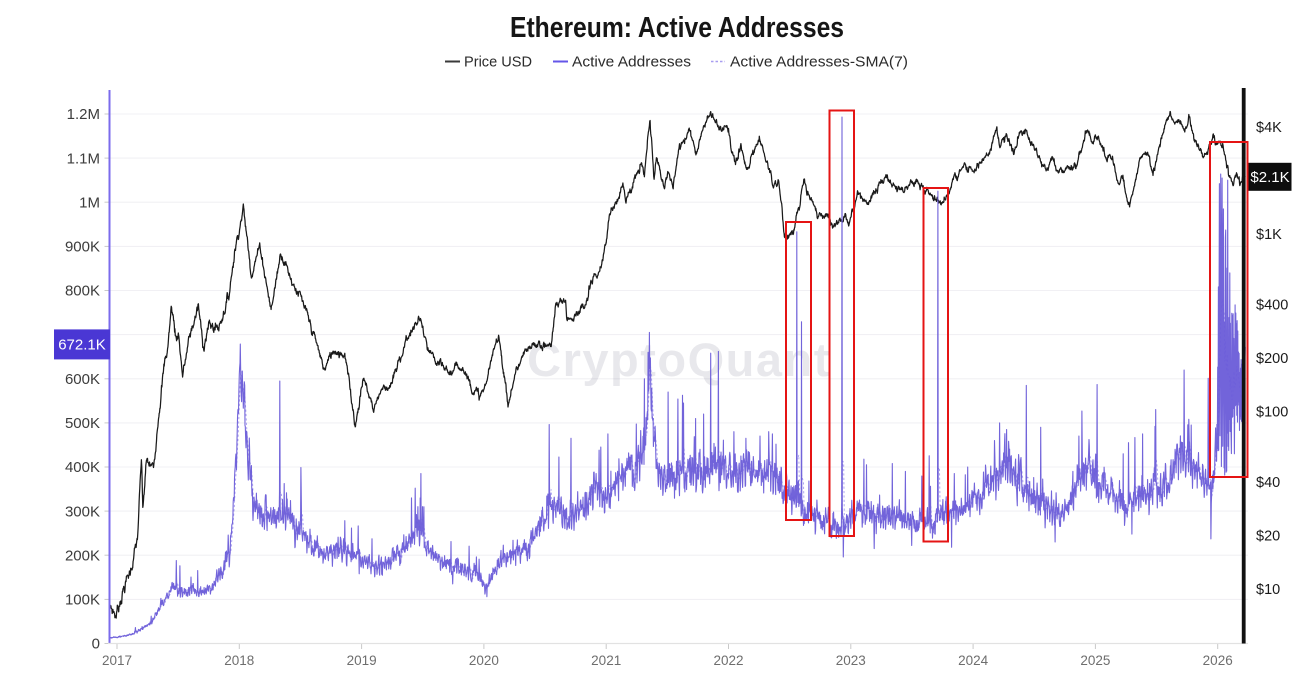 The width and height of the screenshot is (1312, 677). I want to click on svg-text: 2026, so click(1218, 660).